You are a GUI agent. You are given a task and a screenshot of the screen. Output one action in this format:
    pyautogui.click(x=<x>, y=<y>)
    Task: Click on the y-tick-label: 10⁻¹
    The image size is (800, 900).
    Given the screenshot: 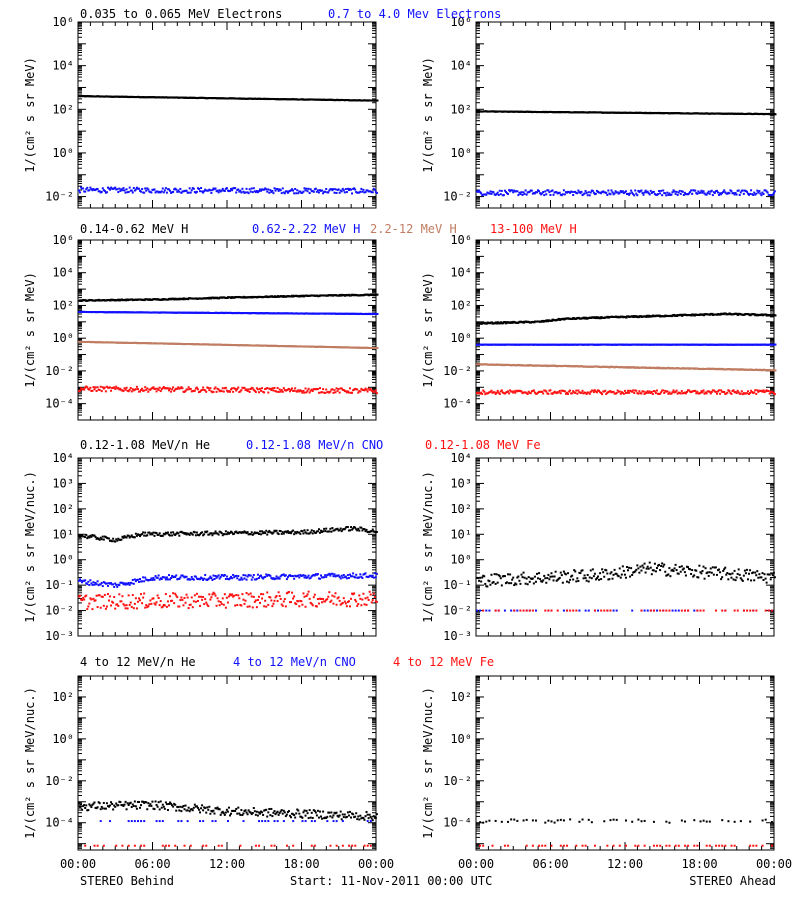 What is the action you would take?
    pyautogui.click(x=59, y=585)
    